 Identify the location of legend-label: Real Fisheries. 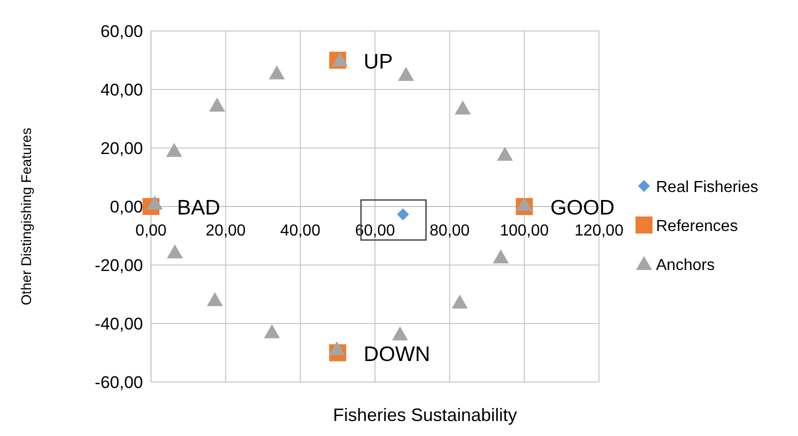
(707, 187).